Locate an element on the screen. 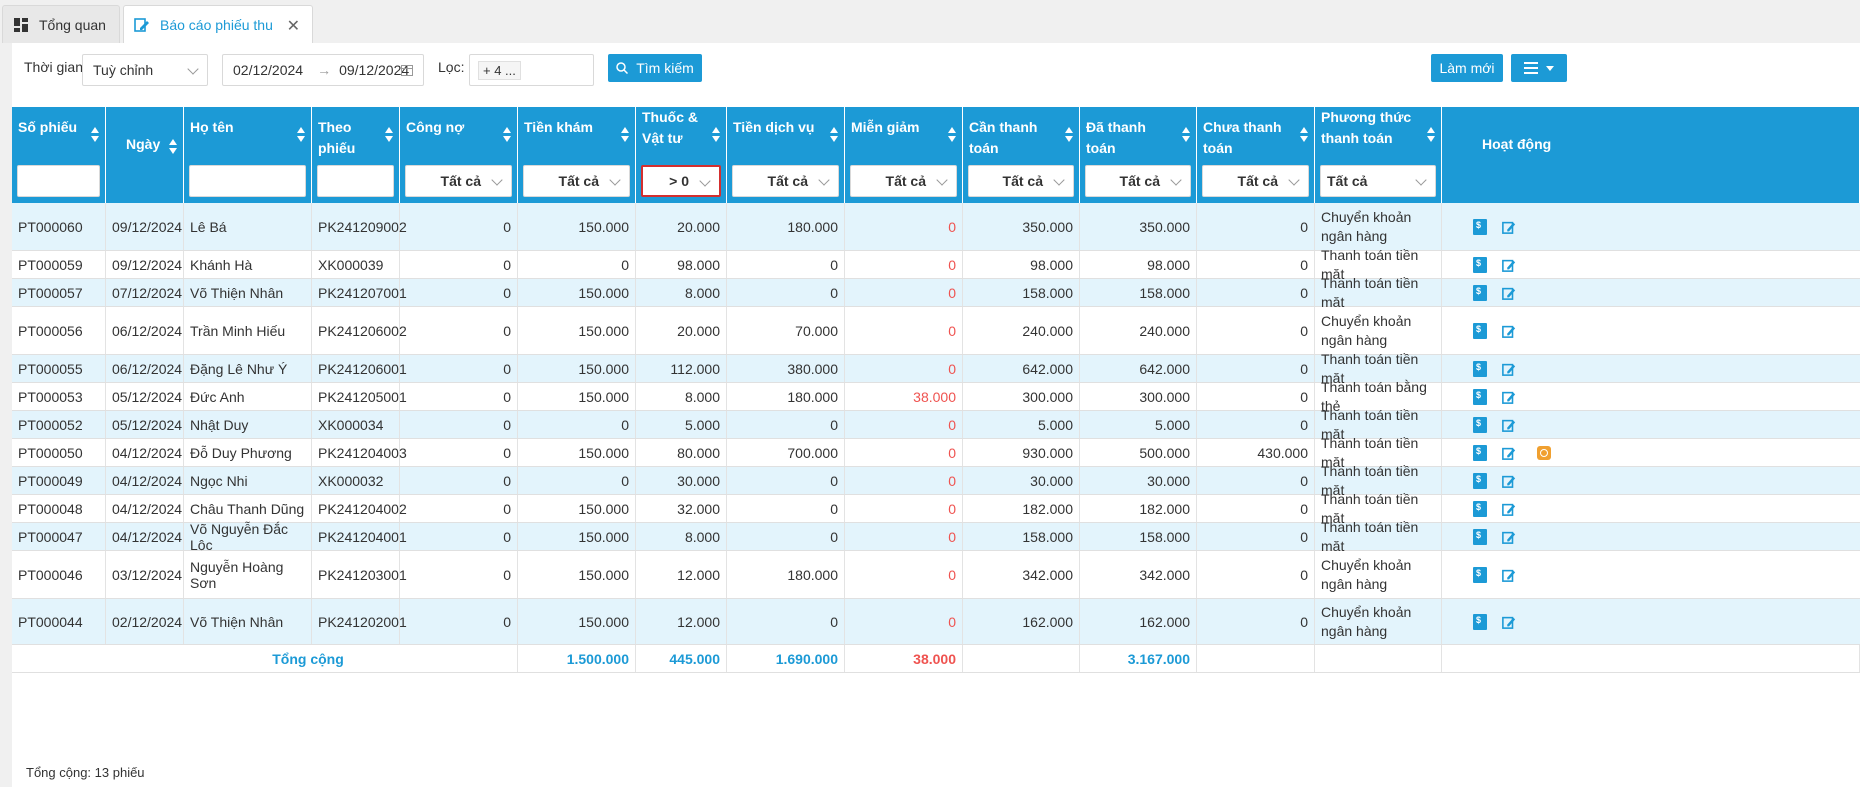  cell-ngay: 07/12/2024 is located at coordinates (145, 292).